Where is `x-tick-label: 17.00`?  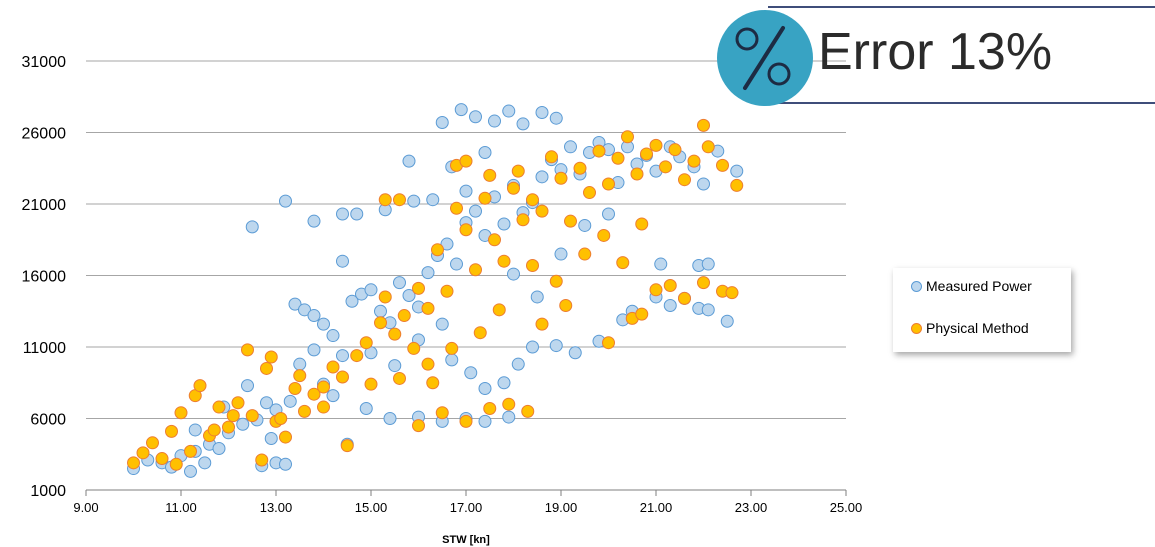 x-tick-label: 17.00 is located at coordinates (466, 507).